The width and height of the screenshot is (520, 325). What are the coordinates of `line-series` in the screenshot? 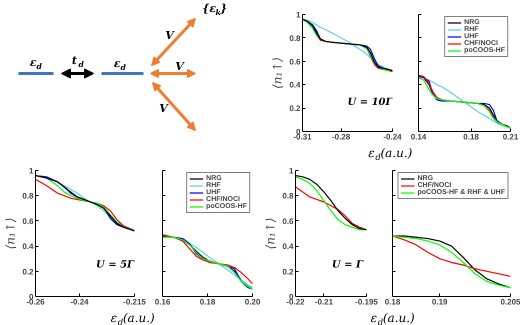 It's located at (331, 208).